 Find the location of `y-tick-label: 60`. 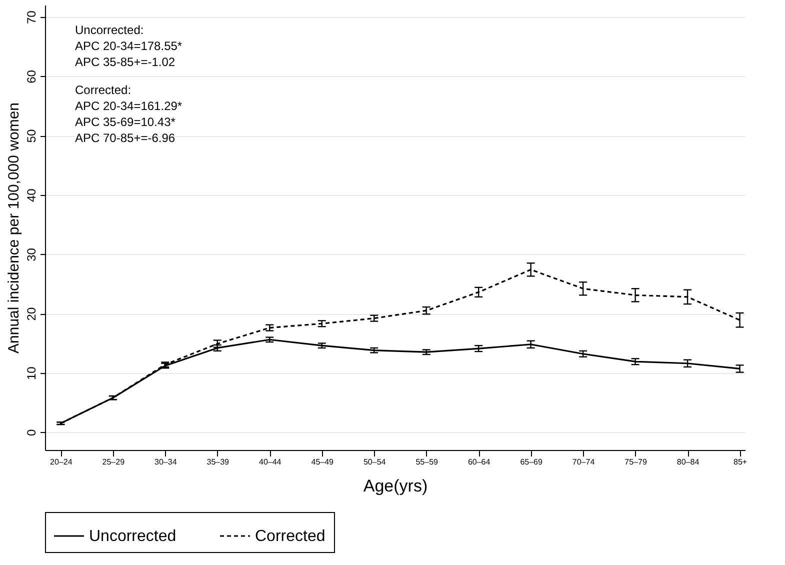

y-tick-label: 60 is located at coordinates (31, 77).